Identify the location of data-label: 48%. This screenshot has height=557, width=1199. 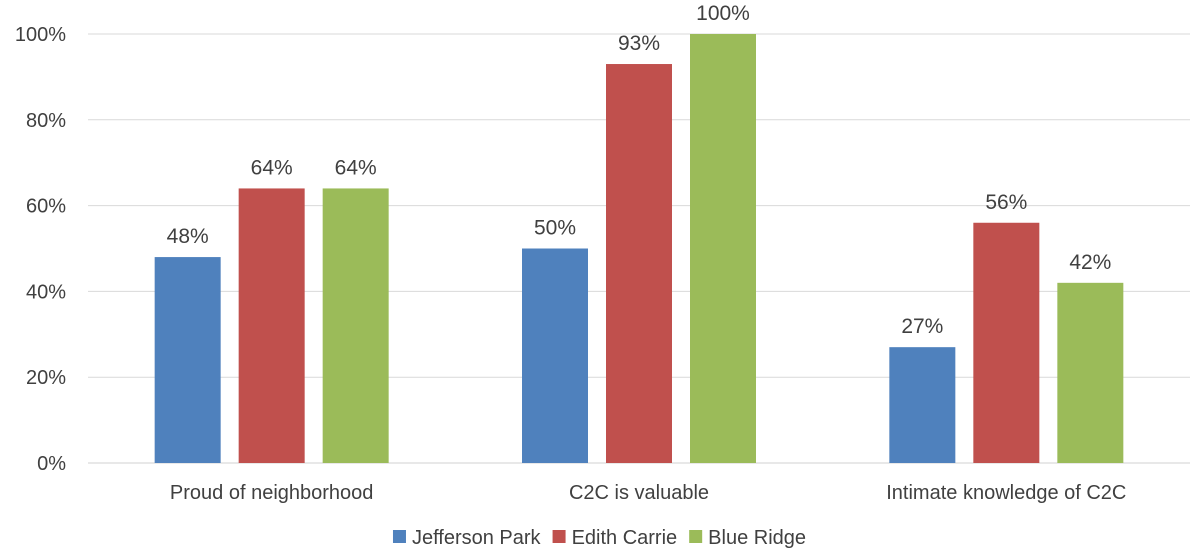
(188, 236).